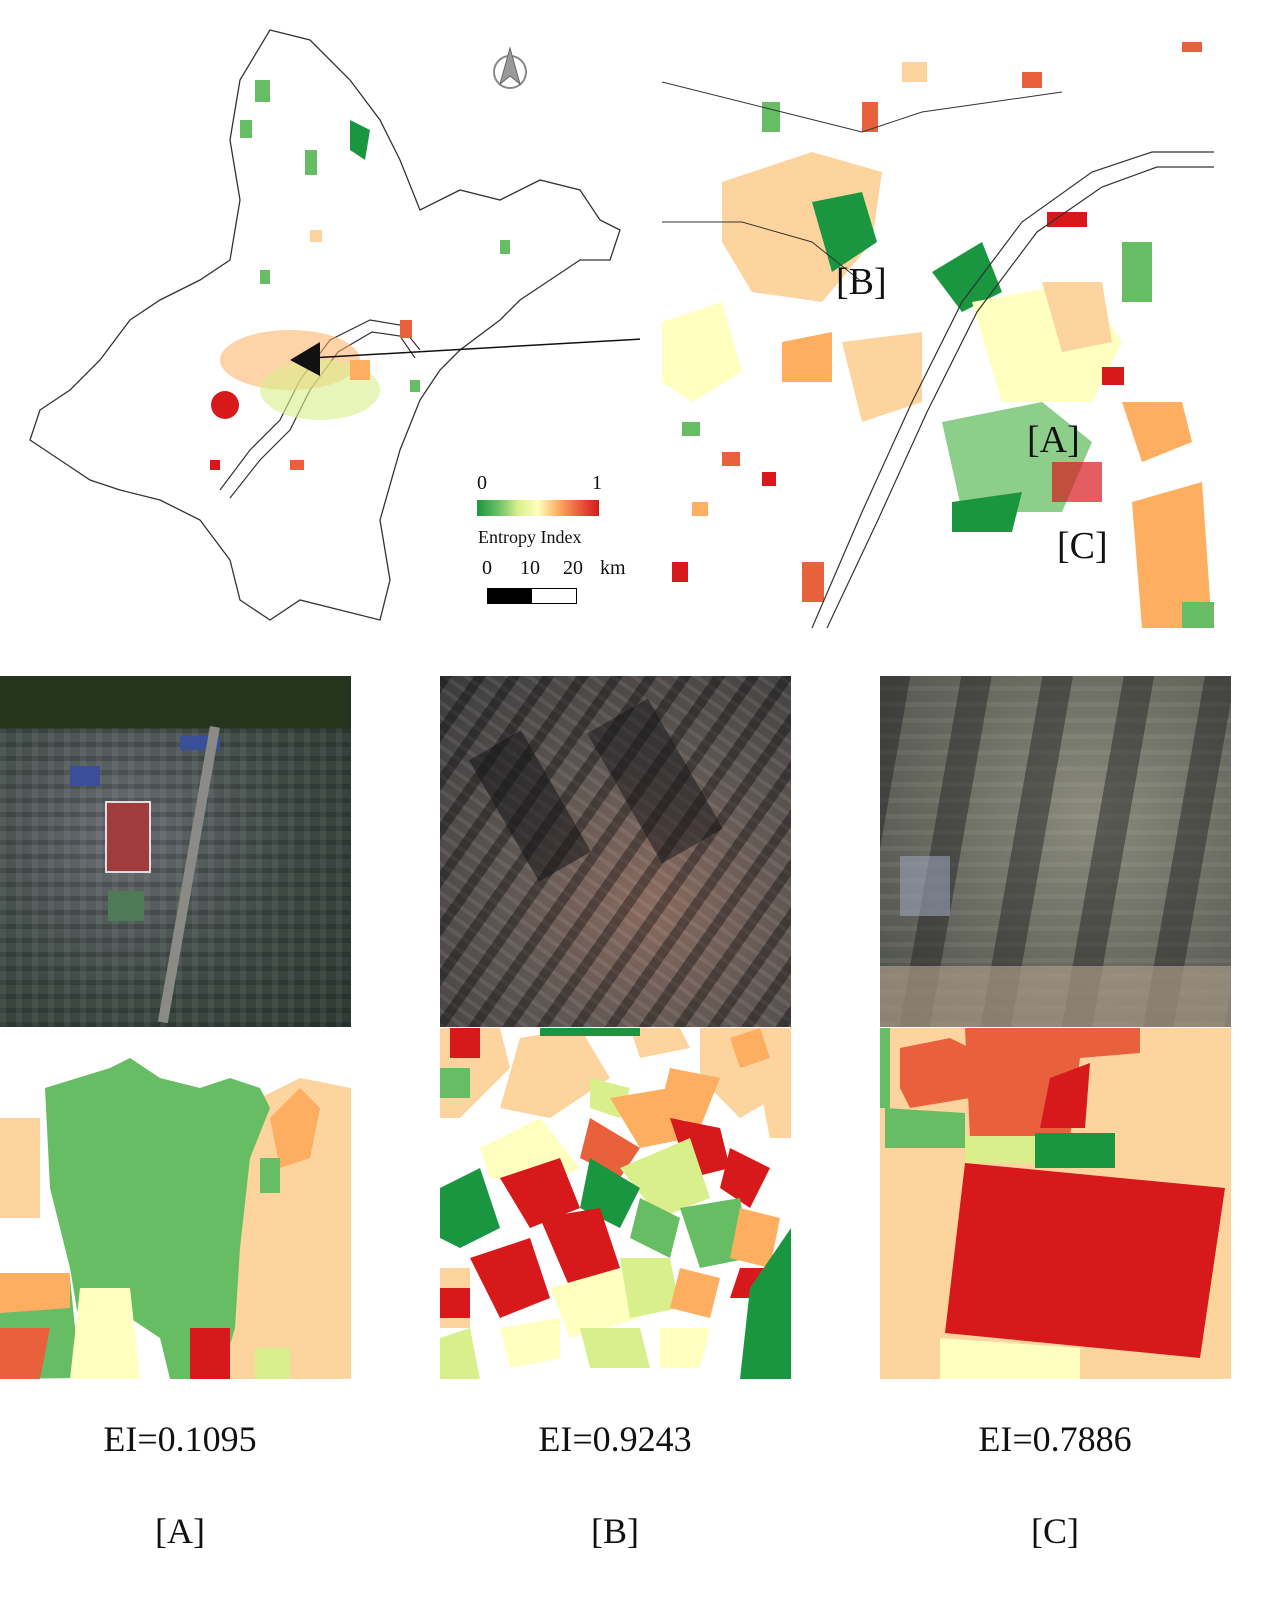 The width and height of the screenshot is (1274, 1616). What do you see at coordinates (180, 1531) in the screenshot?
I see `panel-label-a: [A]` at bounding box center [180, 1531].